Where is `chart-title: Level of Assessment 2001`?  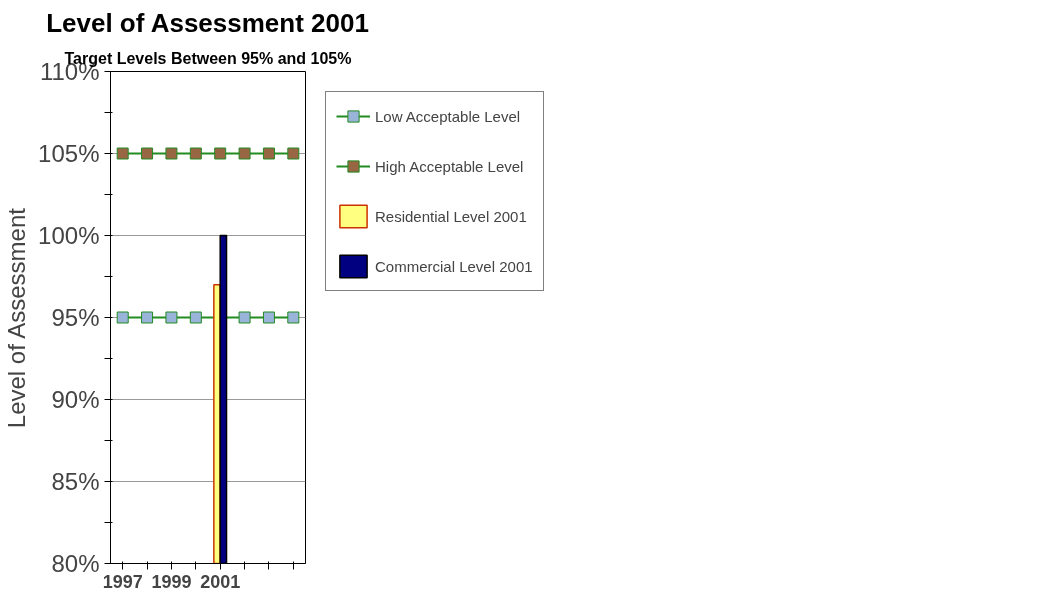
chart-title: Level of Assessment 2001 is located at coordinates (207, 22).